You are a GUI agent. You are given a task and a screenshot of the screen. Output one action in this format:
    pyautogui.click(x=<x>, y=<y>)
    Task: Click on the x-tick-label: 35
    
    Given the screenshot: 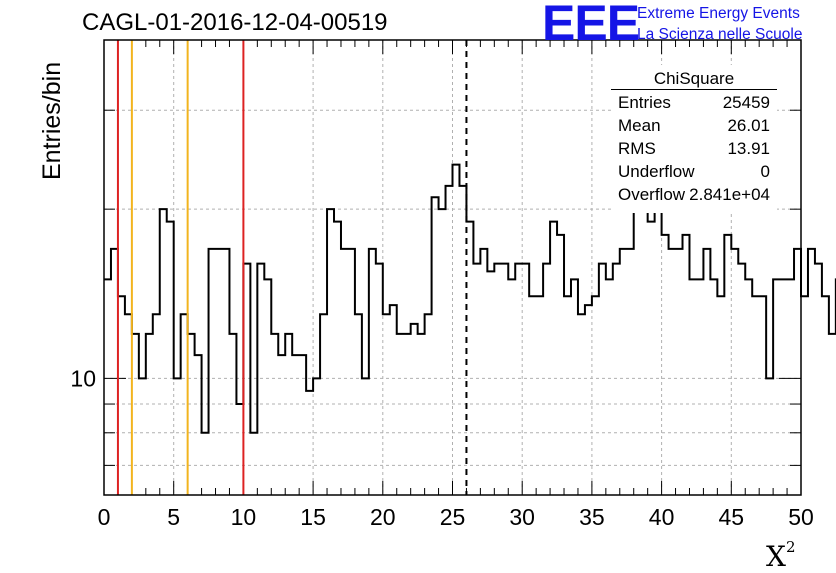 What is the action you would take?
    pyautogui.click(x=592, y=517)
    